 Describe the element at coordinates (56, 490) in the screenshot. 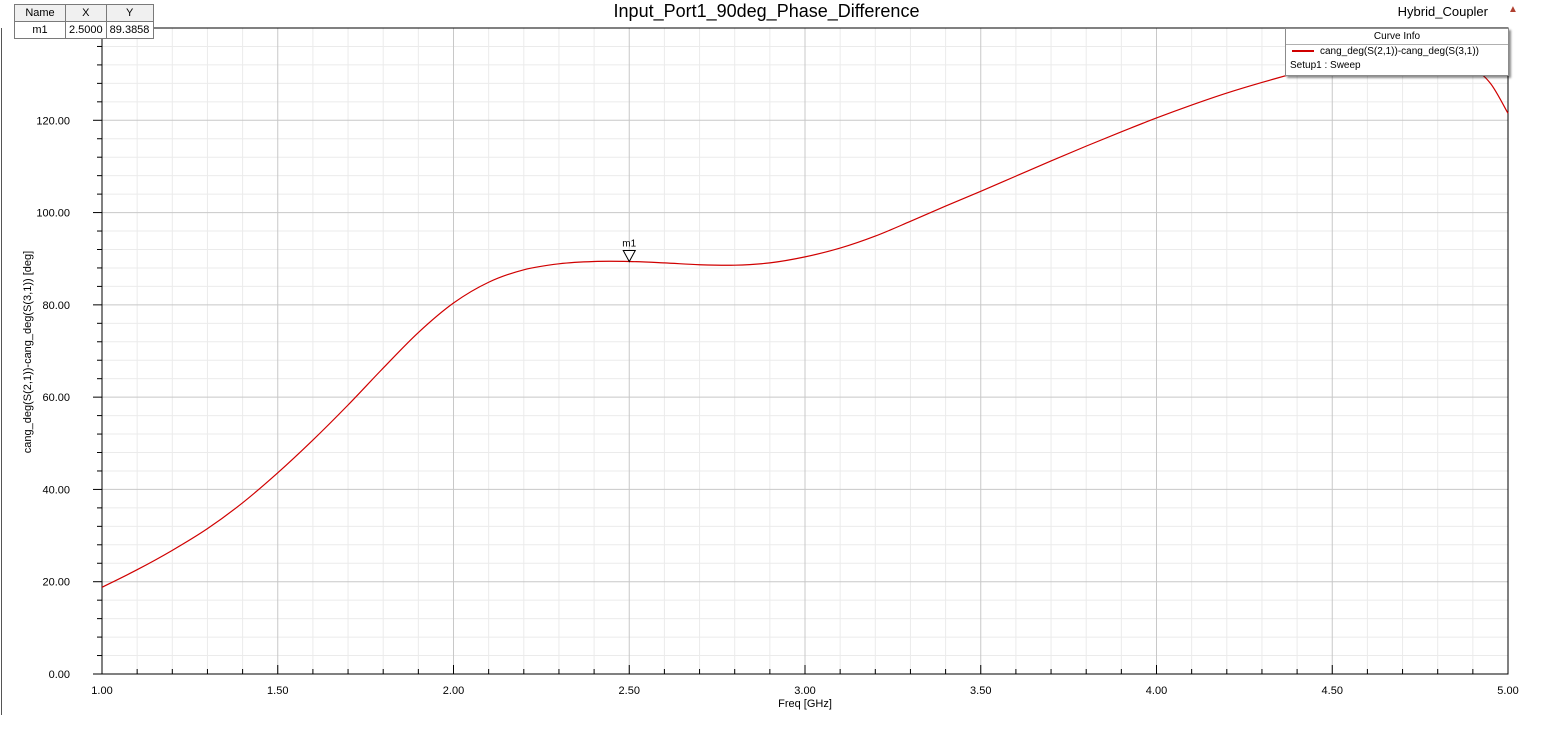

I see `y-tick-label: 40.00` at that location.